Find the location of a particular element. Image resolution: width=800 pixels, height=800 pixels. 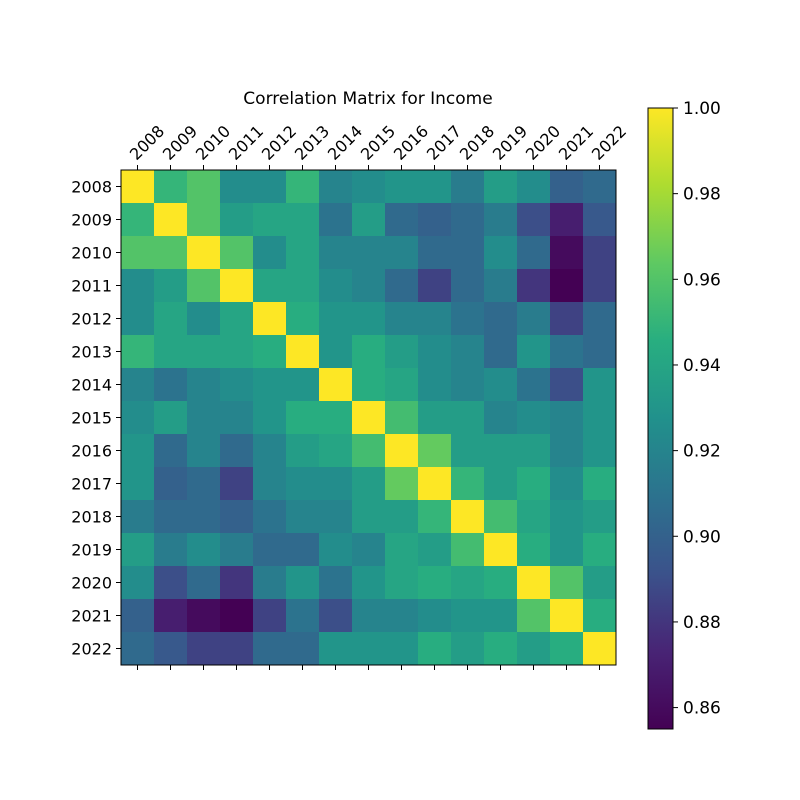

colorbar-tick-label: 0.98 is located at coordinates (702, 195).